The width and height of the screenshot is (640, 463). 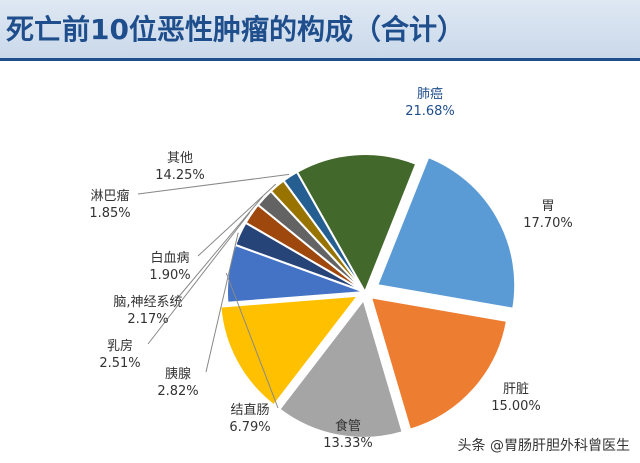 What do you see at coordinates (547, 206) in the screenshot?
I see `slice-label: 胃` at bounding box center [547, 206].